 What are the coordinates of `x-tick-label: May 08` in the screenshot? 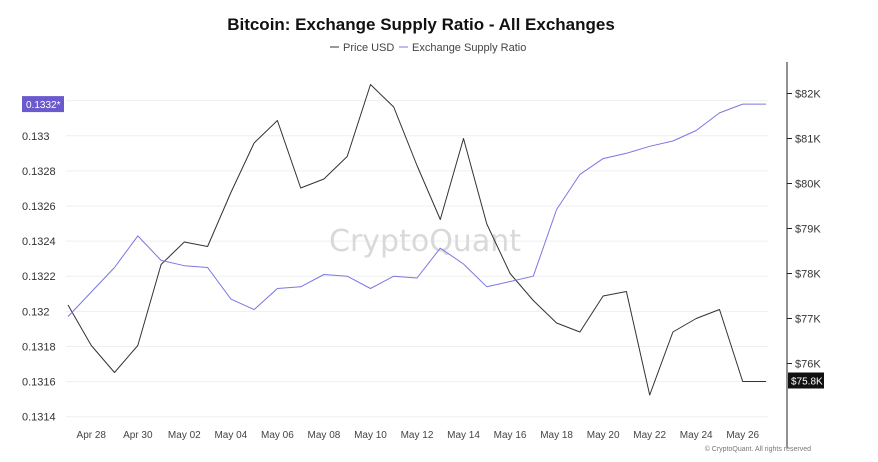 It's located at (324, 435).